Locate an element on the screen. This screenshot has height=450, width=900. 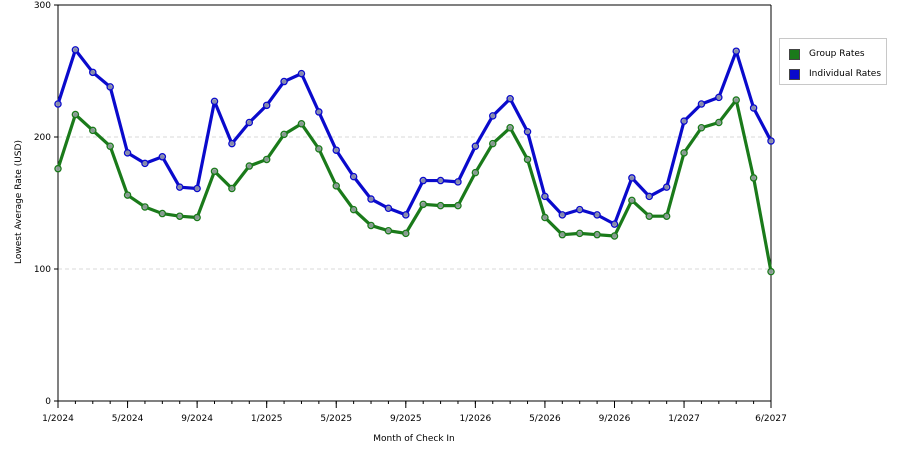
y-tick-label-100: 100 is located at coordinates (42, 270).